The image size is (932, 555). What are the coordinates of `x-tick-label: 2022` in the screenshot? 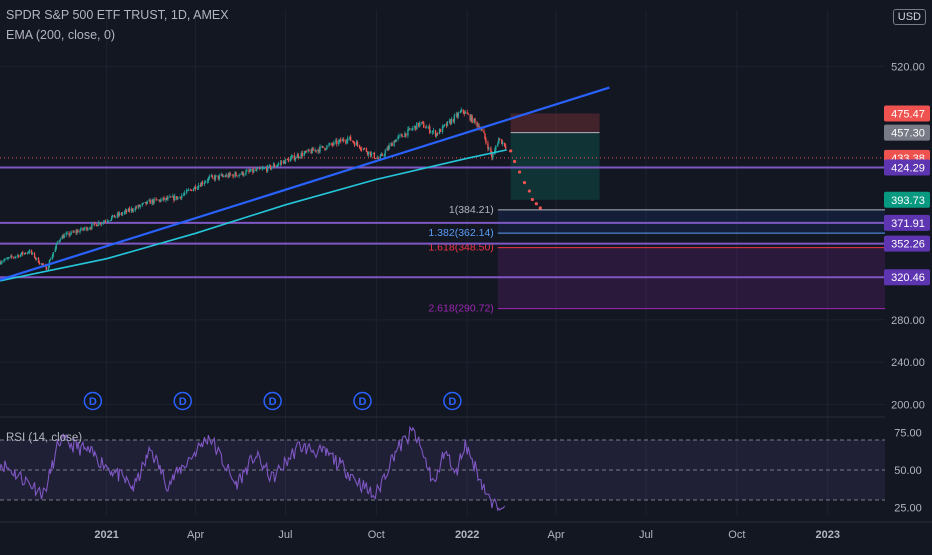 It's located at (467, 535).